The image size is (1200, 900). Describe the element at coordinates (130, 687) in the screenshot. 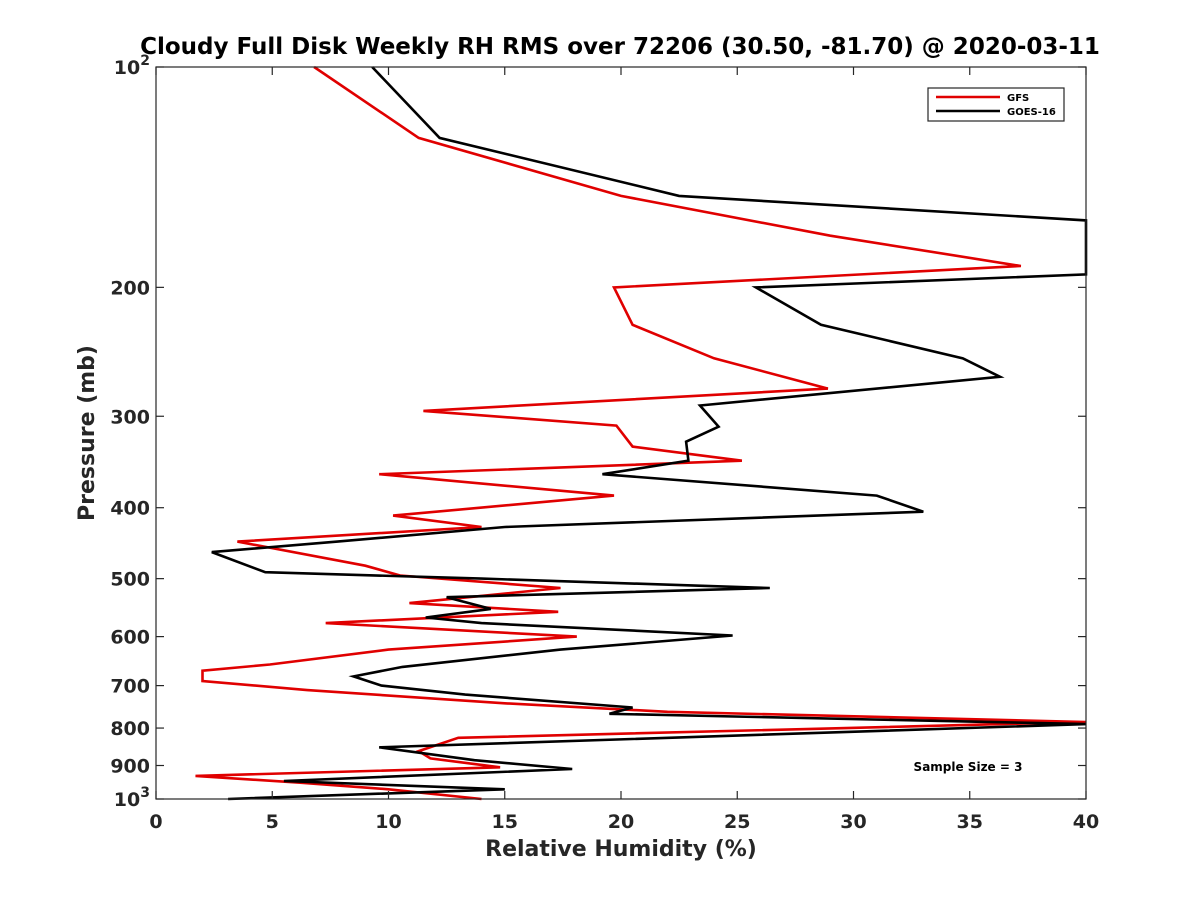

I see `y-tick-label: 700` at that location.